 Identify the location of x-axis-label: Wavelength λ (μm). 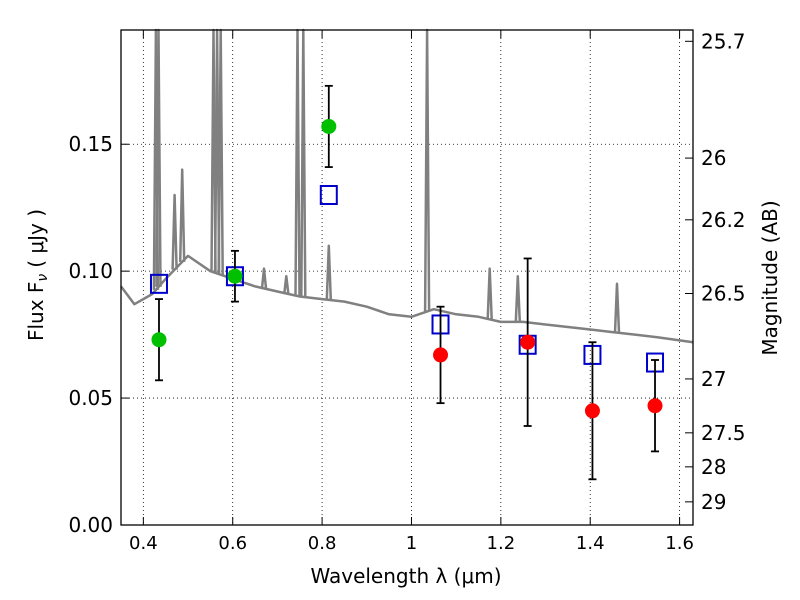
(405, 576).